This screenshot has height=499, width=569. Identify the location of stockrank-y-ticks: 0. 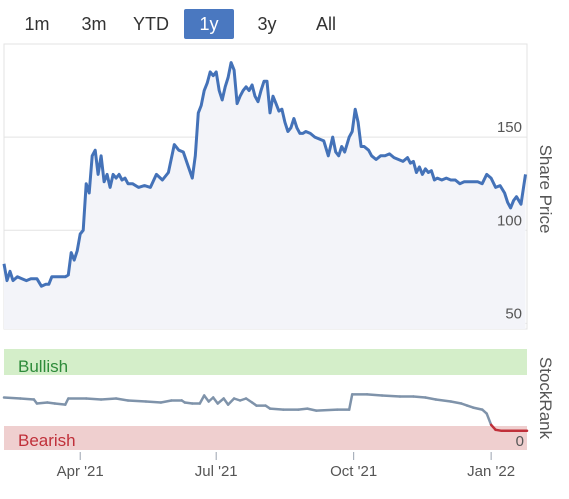
(520, 441).